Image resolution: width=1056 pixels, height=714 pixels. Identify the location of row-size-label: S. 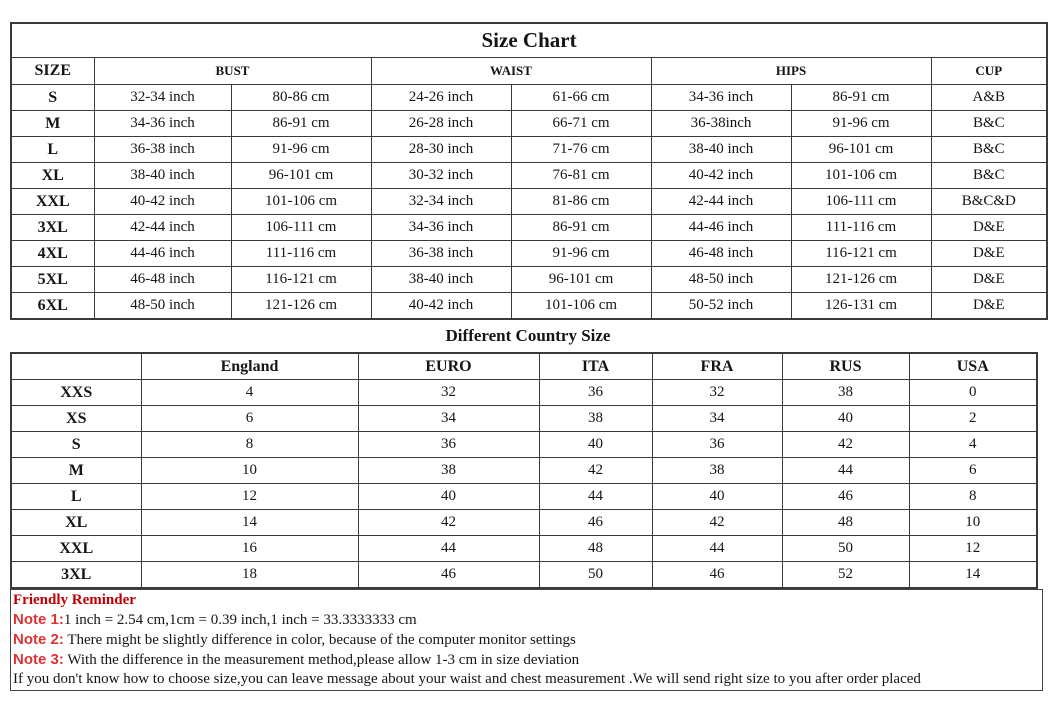
(76, 444).